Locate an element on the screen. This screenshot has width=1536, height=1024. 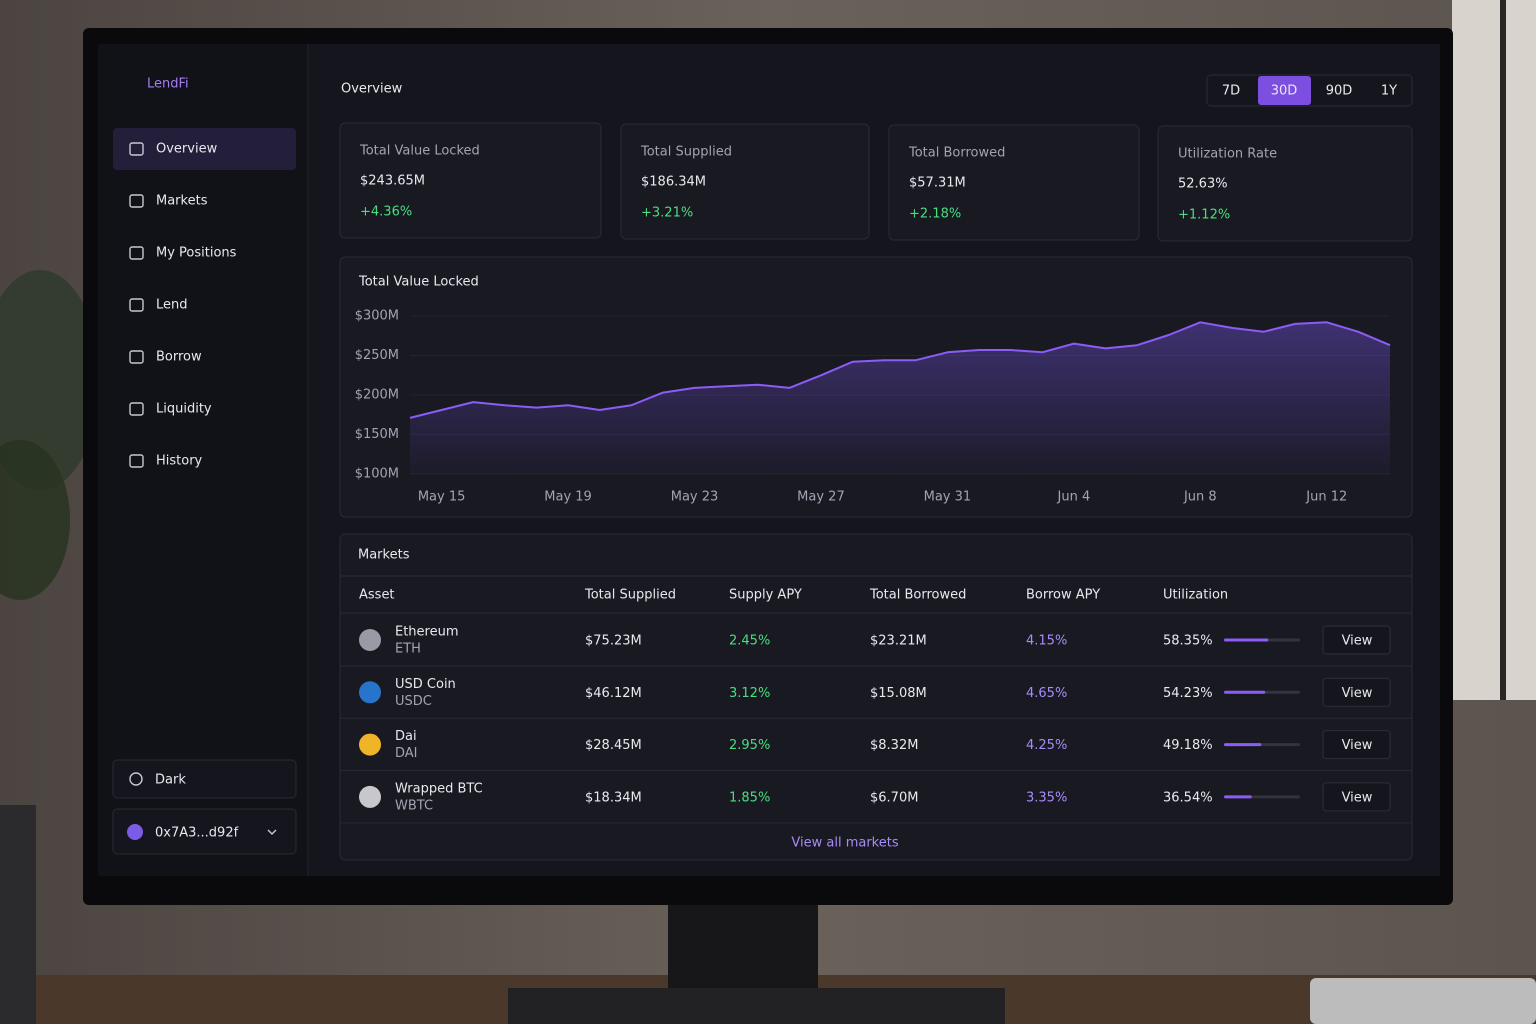
view-all-link: View all markets is located at coordinates (844, 843).